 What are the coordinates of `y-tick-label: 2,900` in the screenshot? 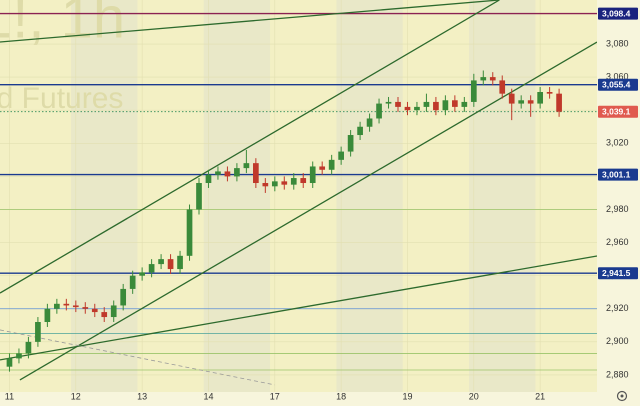 It's located at (617, 341).